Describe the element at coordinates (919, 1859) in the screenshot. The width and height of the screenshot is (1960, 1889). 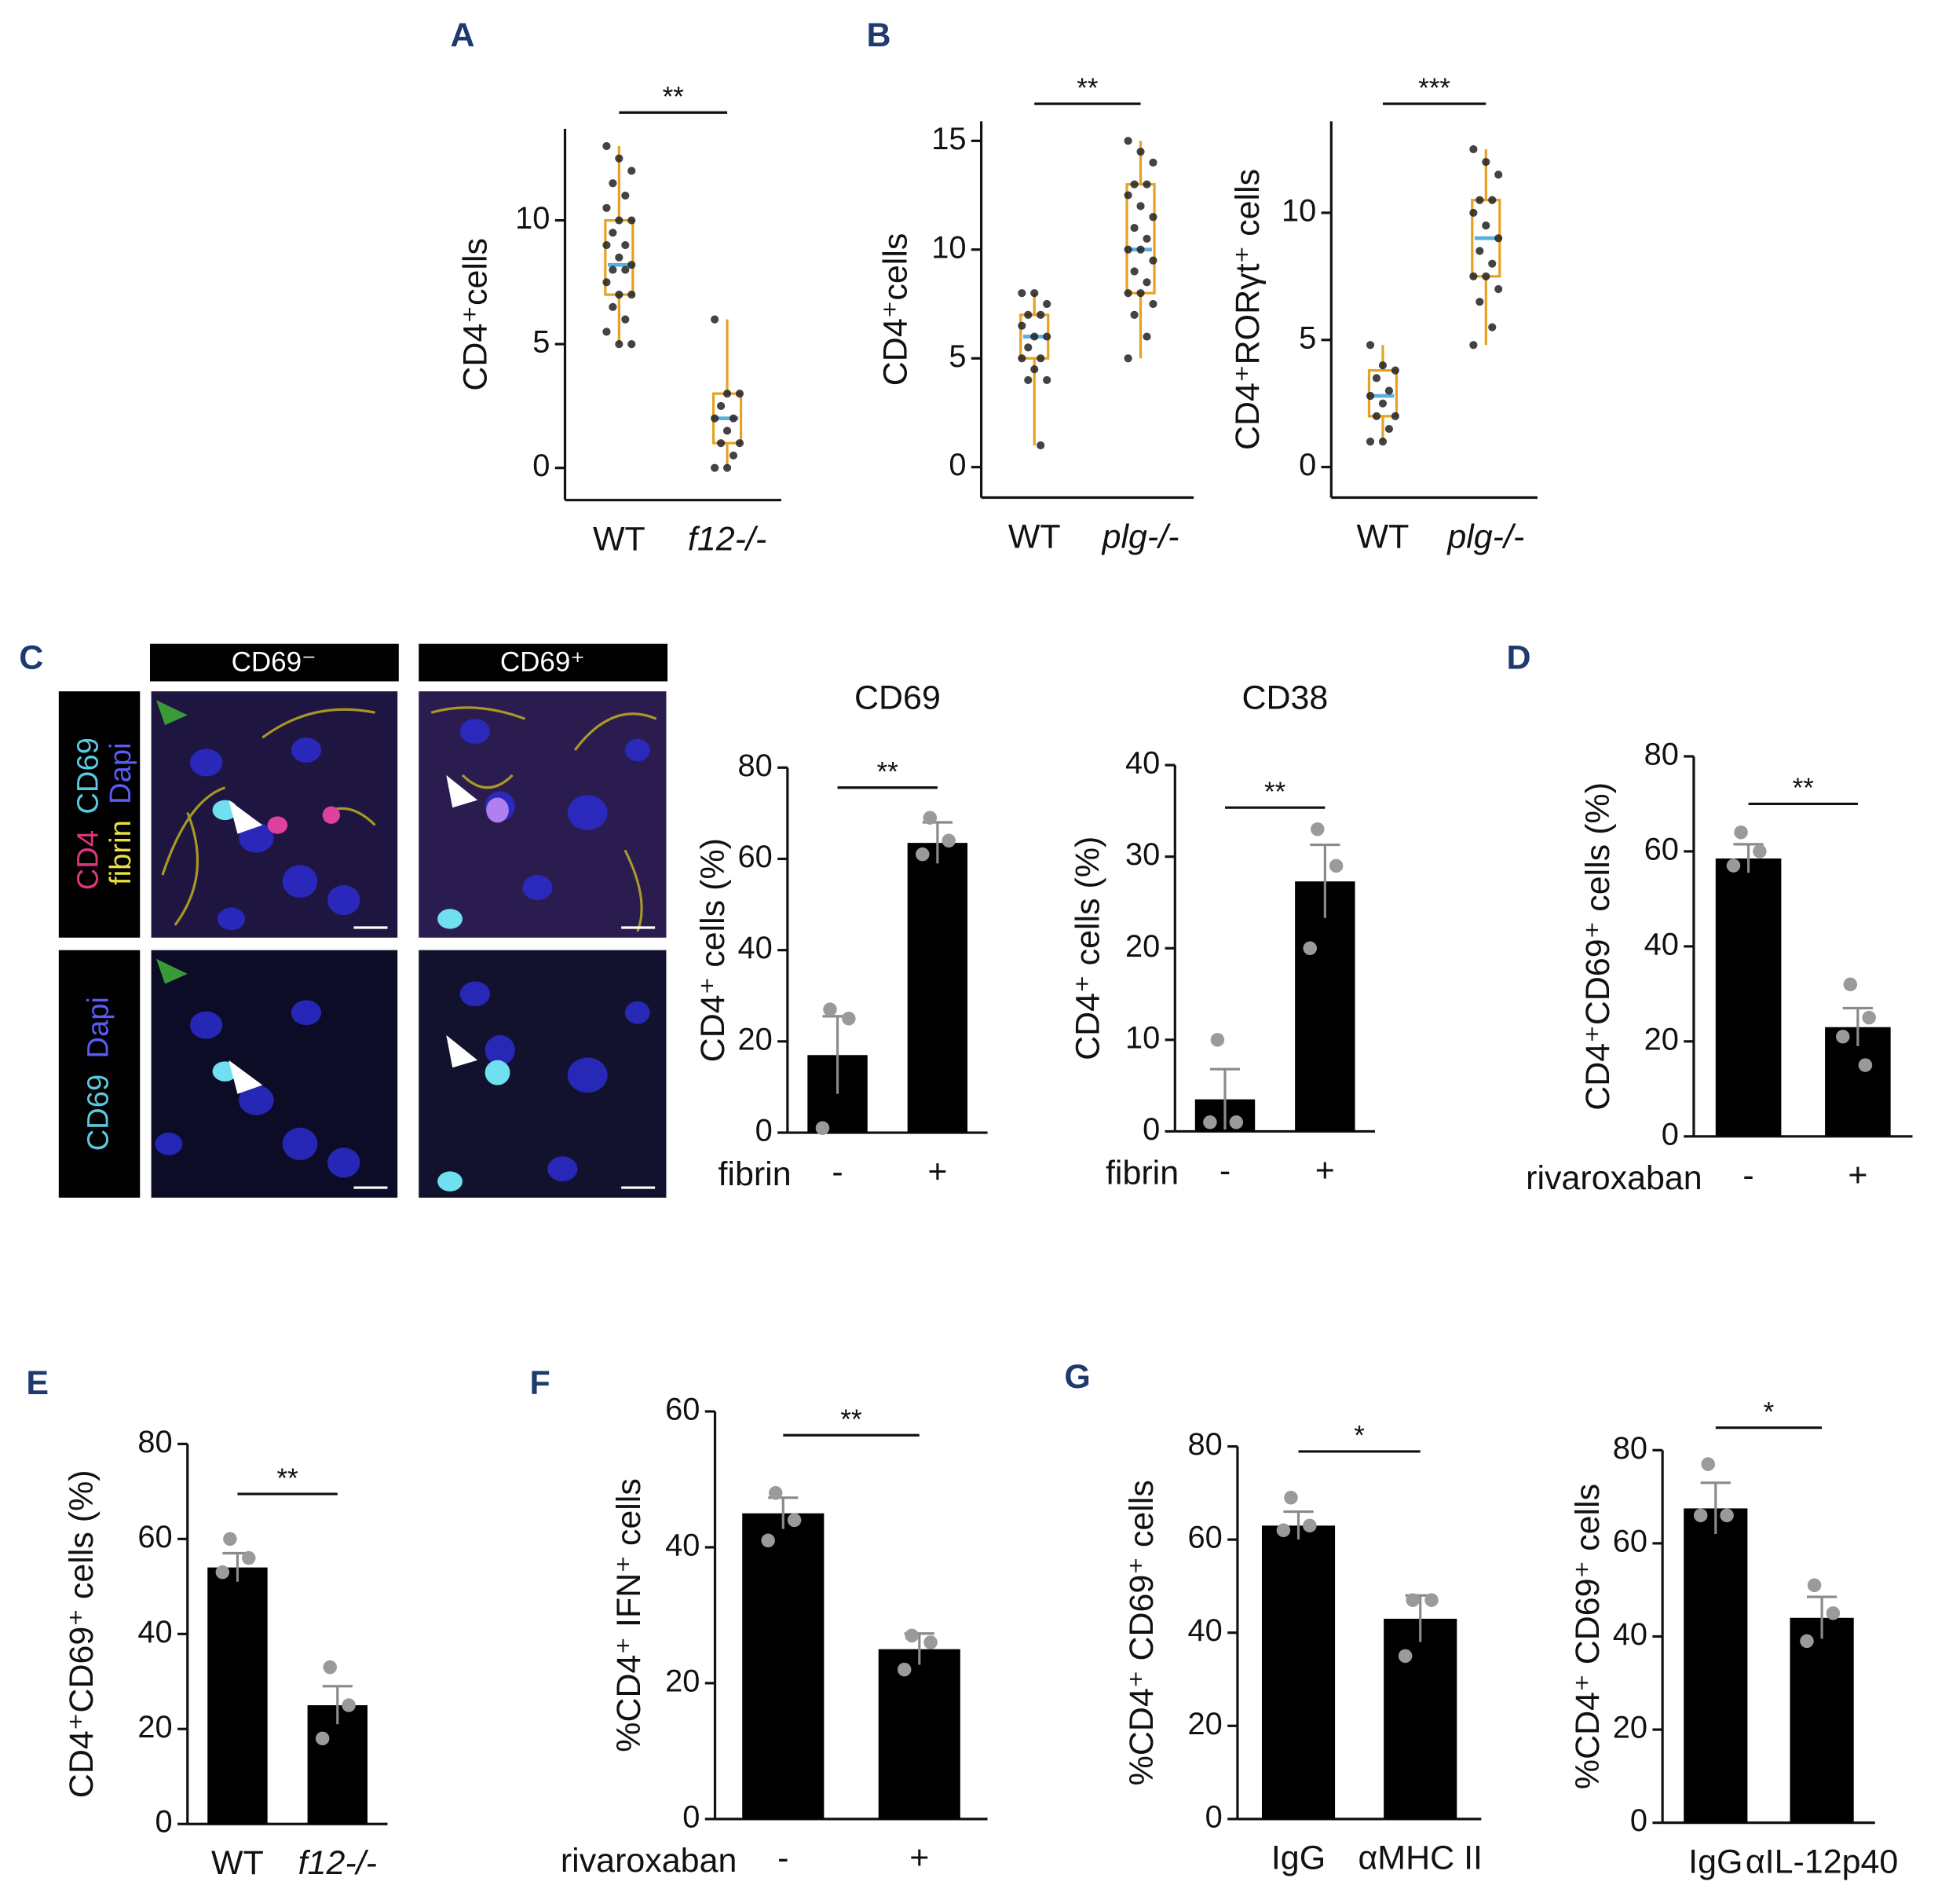
I see `x-tick-label: +` at that location.